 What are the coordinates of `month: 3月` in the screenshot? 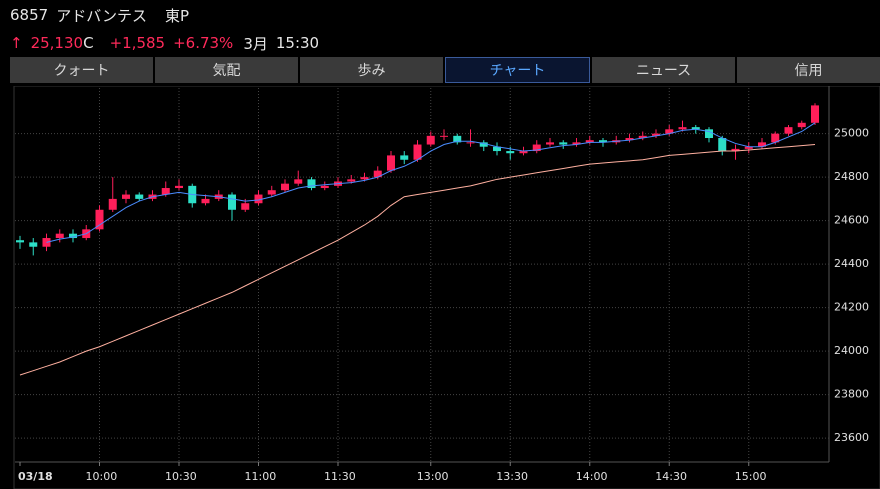 It's located at (255, 43).